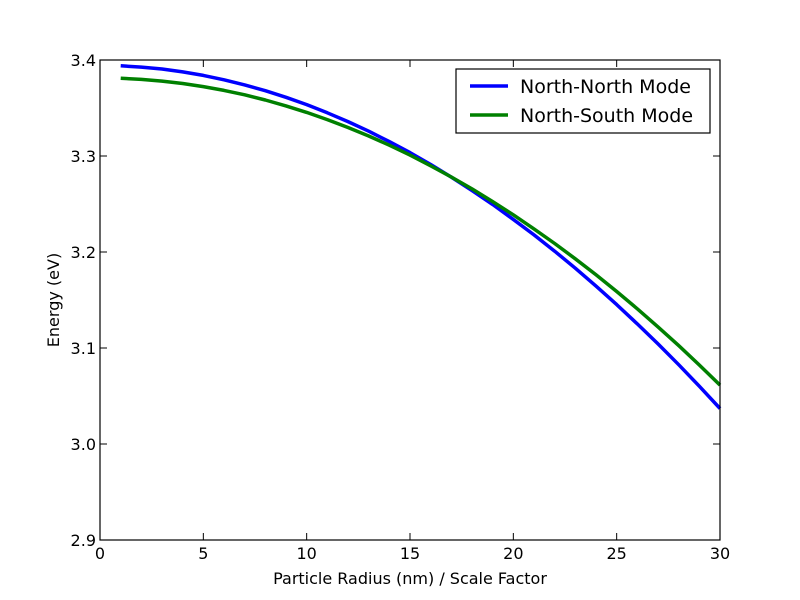 The image size is (800, 600). What do you see at coordinates (410, 578) in the screenshot?
I see `x-axis-label: Particle Radius (nm) / Scale Factor` at bounding box center [410, 578].